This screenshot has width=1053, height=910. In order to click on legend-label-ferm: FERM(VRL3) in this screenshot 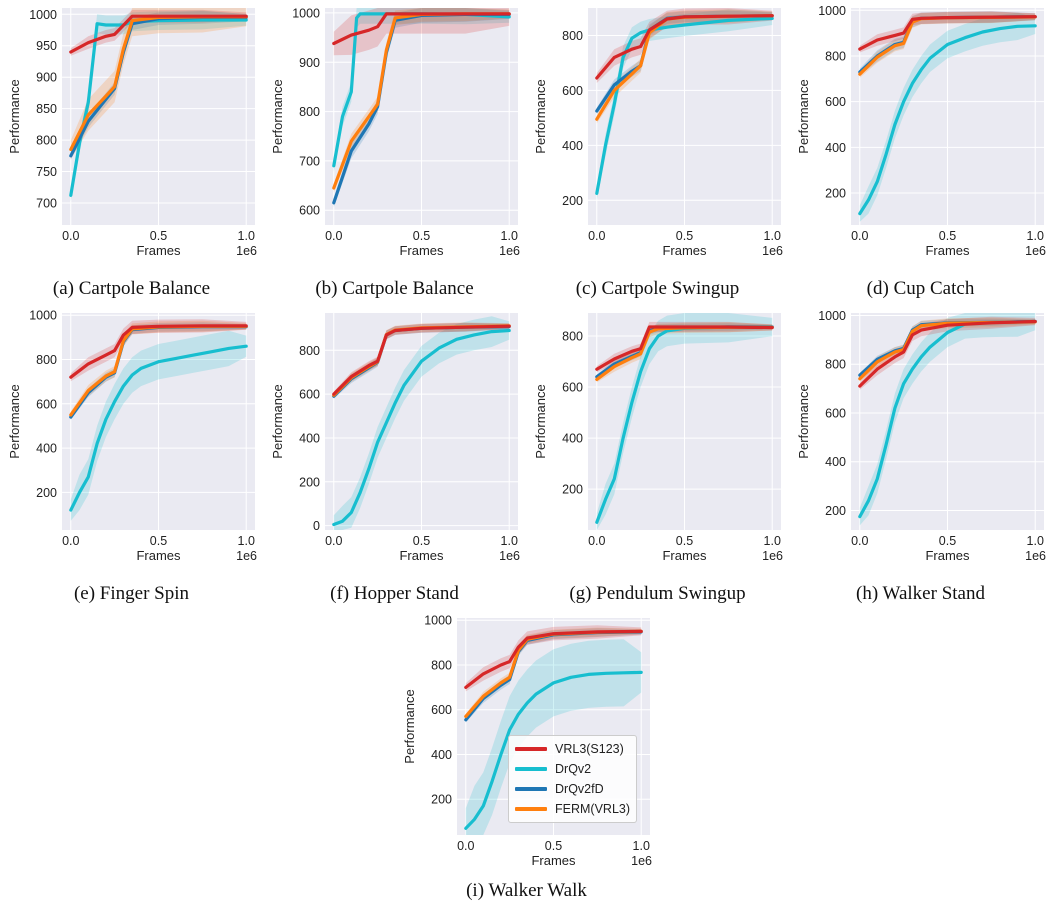, I will do `click(593, 809)`.